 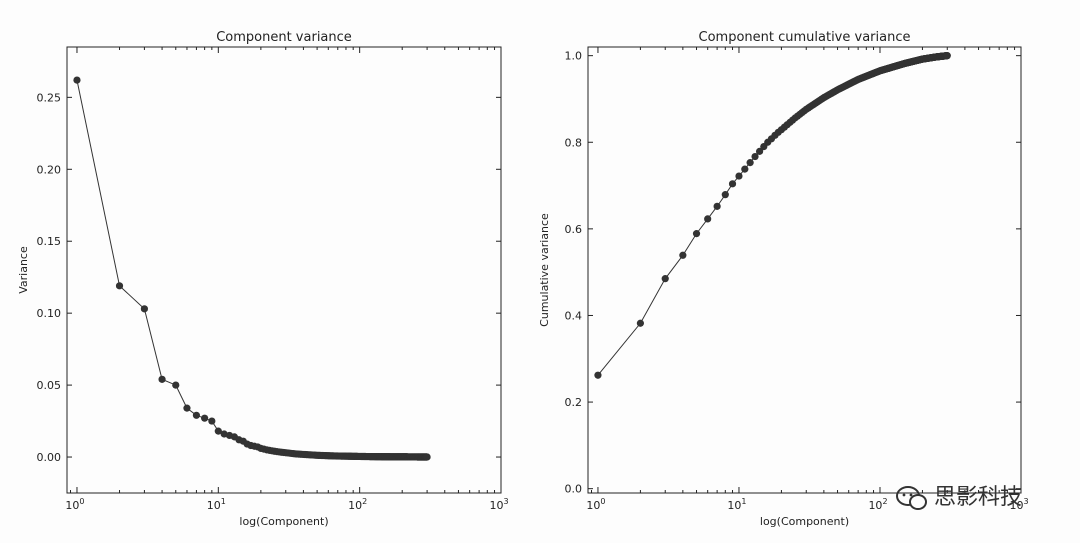 What do you see at coordinates (911, 498) in the screenshot?
I see `wechat-icon` at bounding box center [911, 498].